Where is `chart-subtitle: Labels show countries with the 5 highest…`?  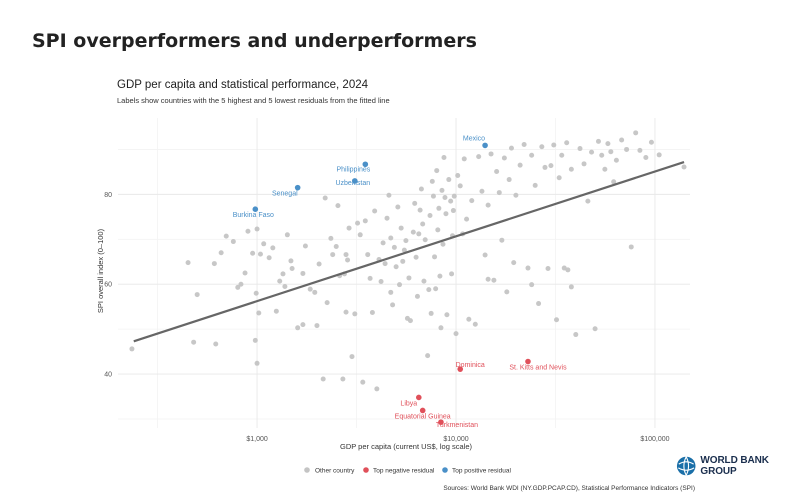 chart-subtitle: Labels show countries with the 5 highest… is located at coordinates (253, 100).